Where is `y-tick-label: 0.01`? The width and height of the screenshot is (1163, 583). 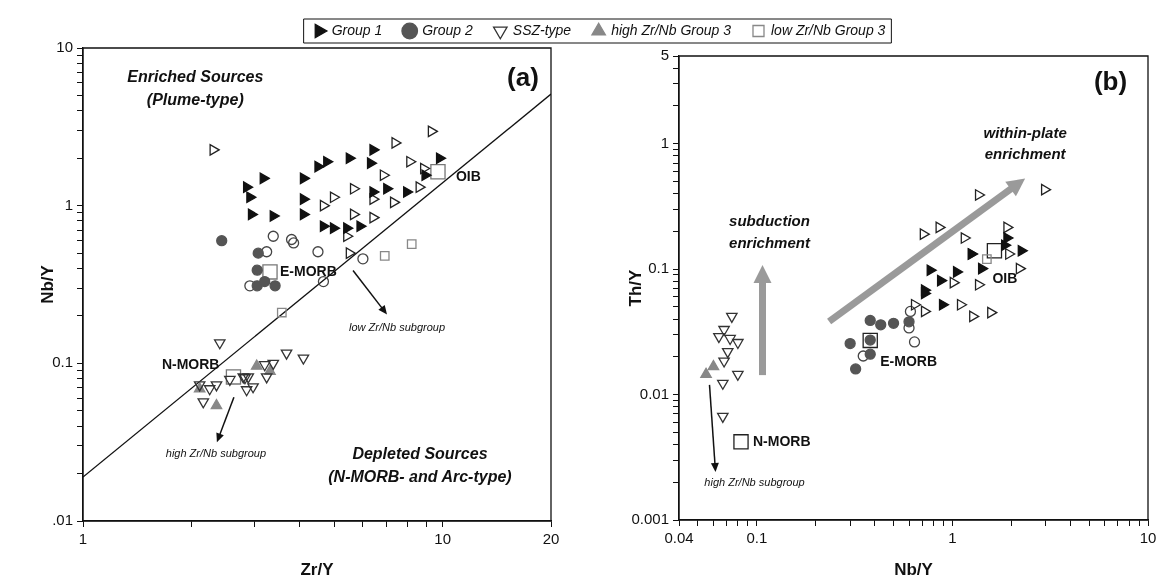 y-tick-label: 0.01 is located at coordinates (654, 393).